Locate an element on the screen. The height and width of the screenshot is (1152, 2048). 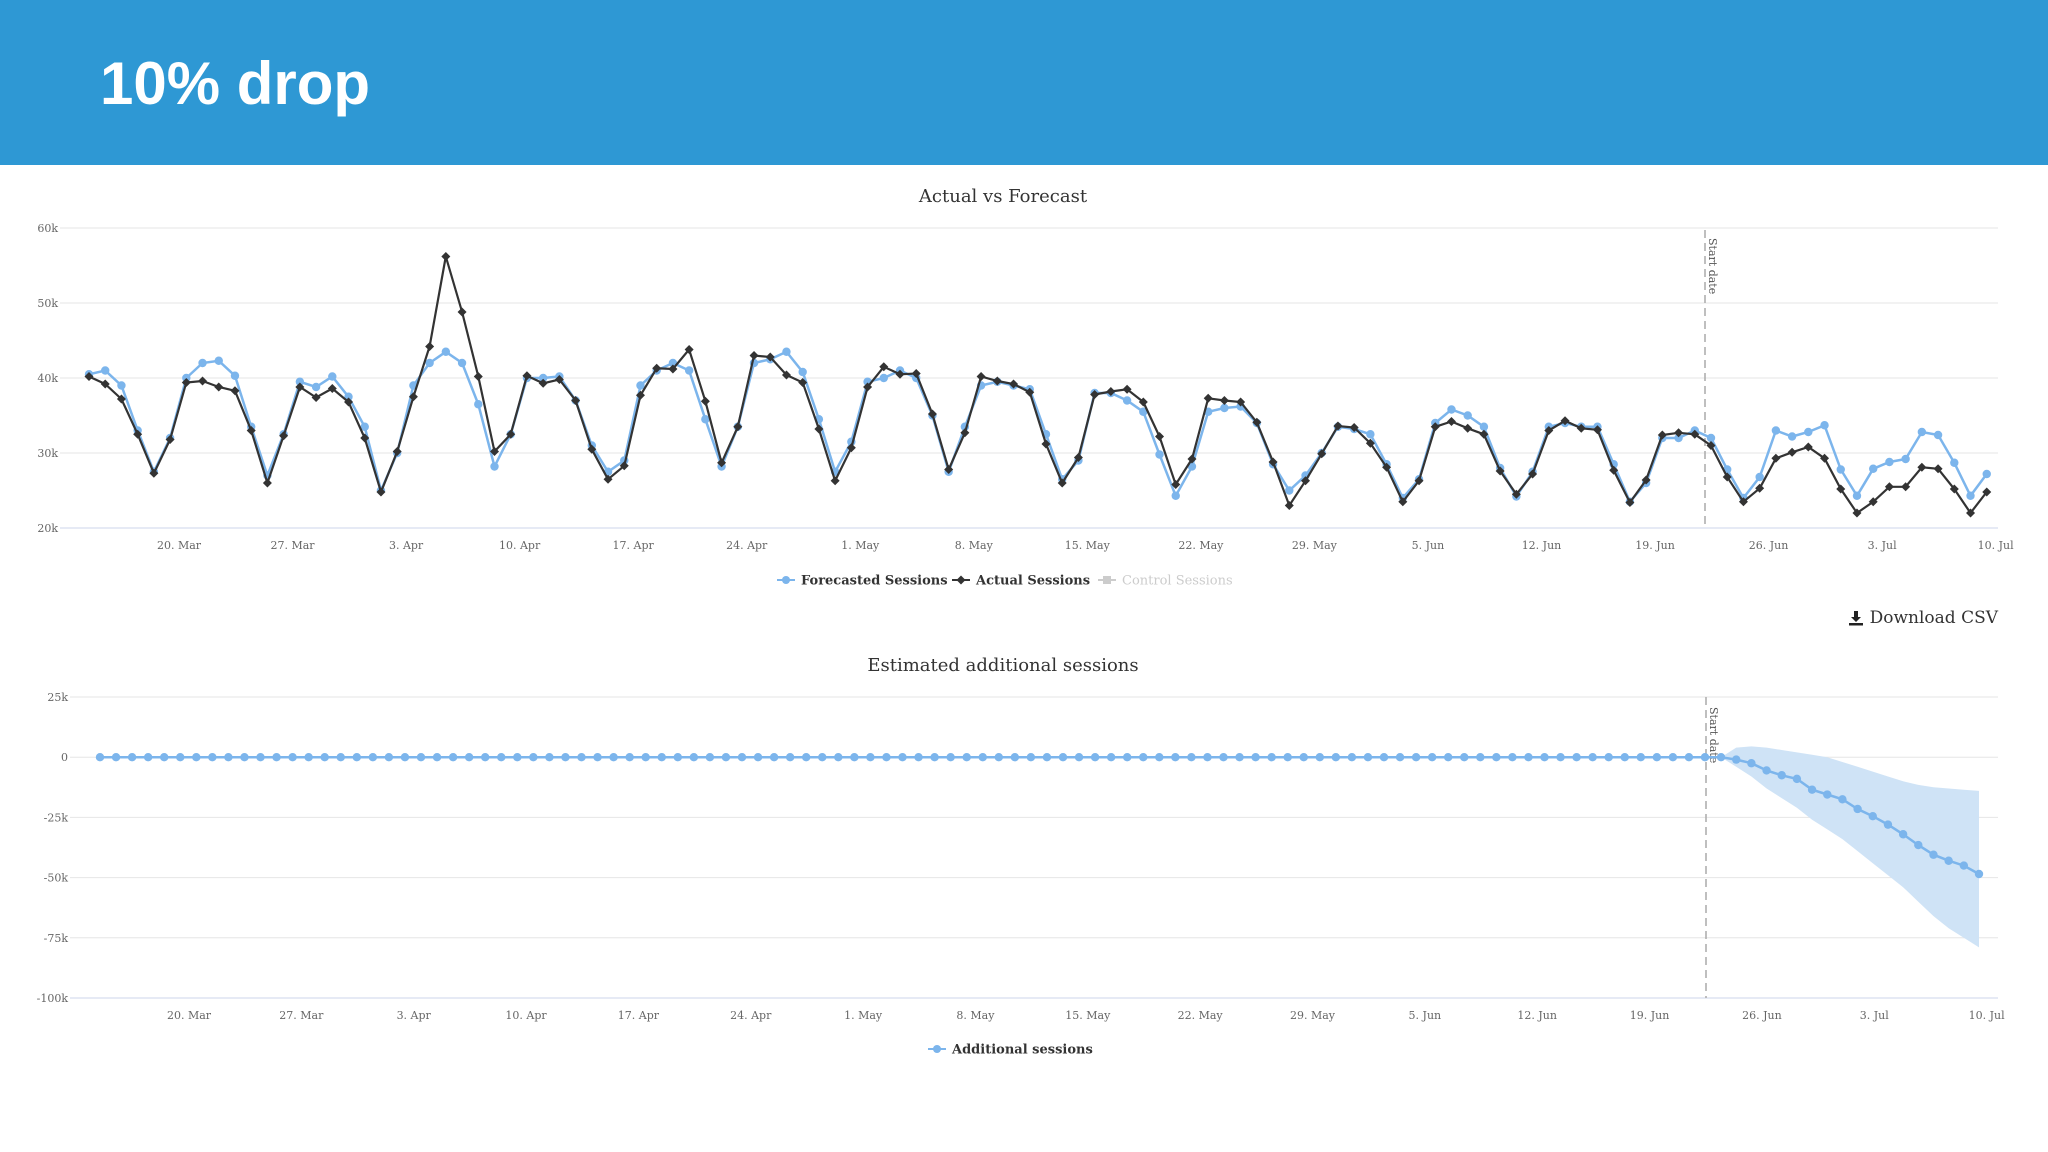
legend-item: Actual Sessions is located at coordinates (1021, 581).